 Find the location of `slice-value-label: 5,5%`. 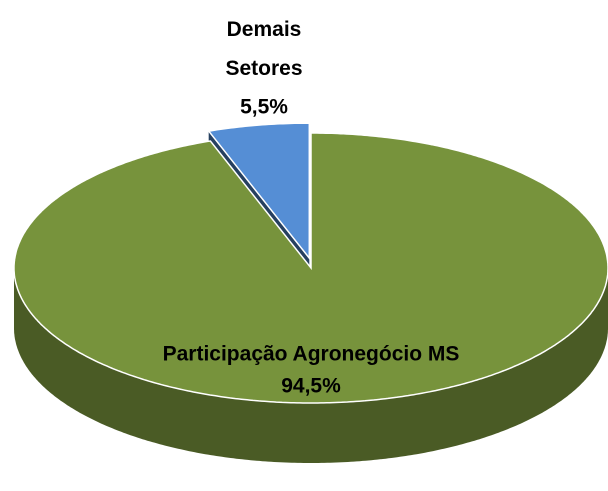

slice-value-label: 5,5% is located at coordinates (264, 107).